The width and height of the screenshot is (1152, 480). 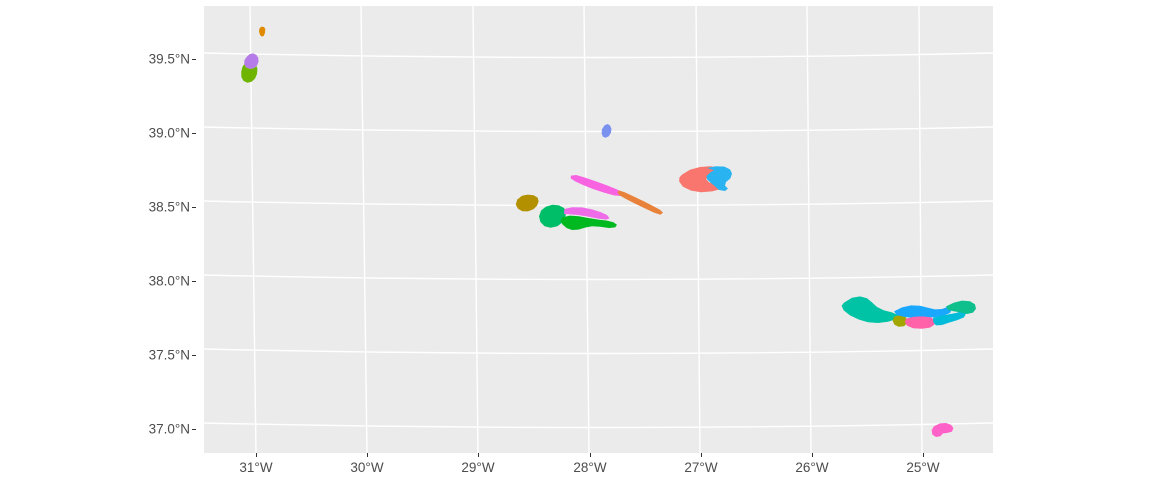 I want to click on region-santa-cruz-das-flores, so click(x=251, y=61).